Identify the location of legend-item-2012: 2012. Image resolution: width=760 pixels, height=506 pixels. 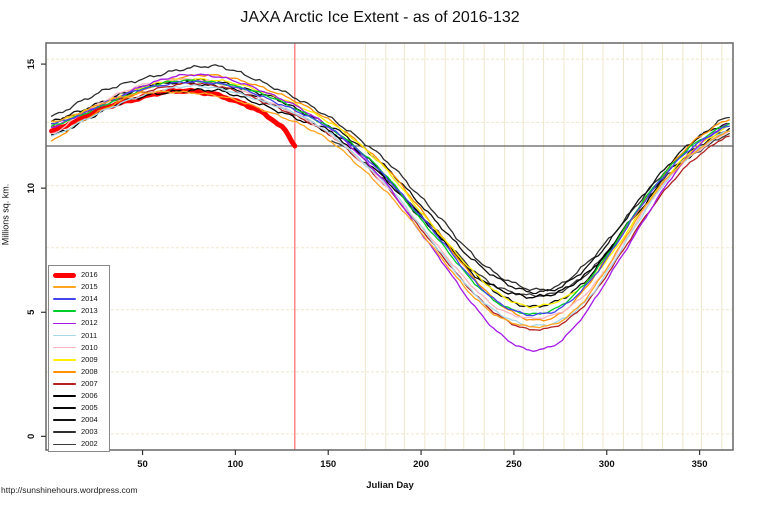
(81, 323).